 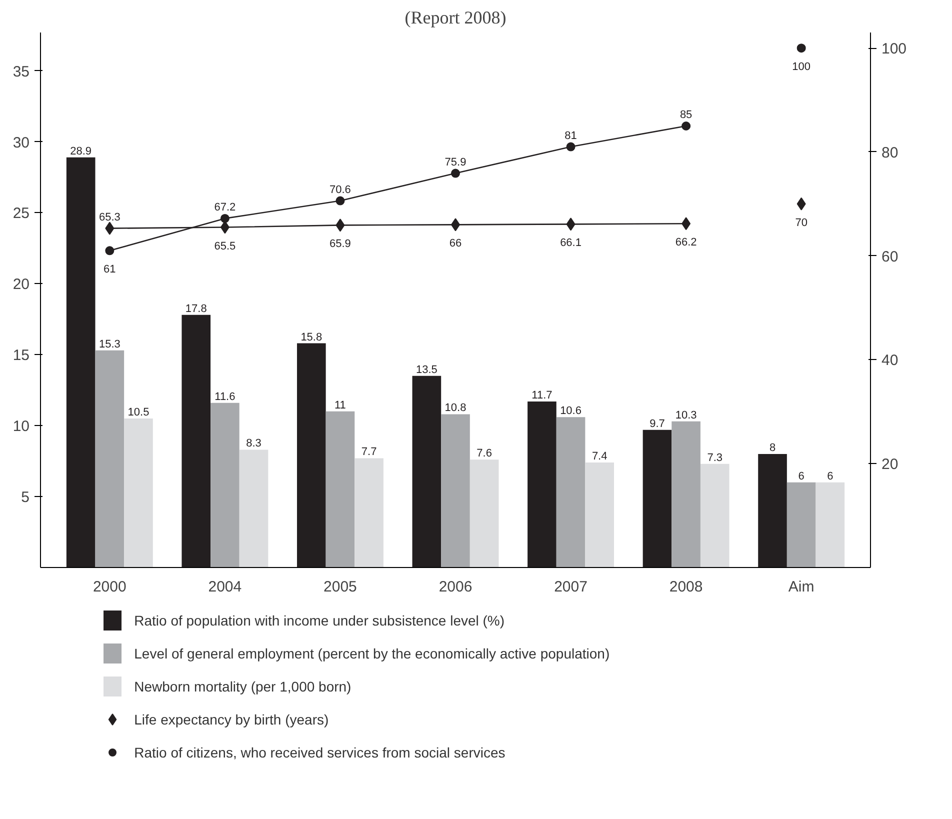 What do you see at coordinates (686, 587) in the screenshot?
I see `x-tick-label: 2008` at bounding box center [686, 587].